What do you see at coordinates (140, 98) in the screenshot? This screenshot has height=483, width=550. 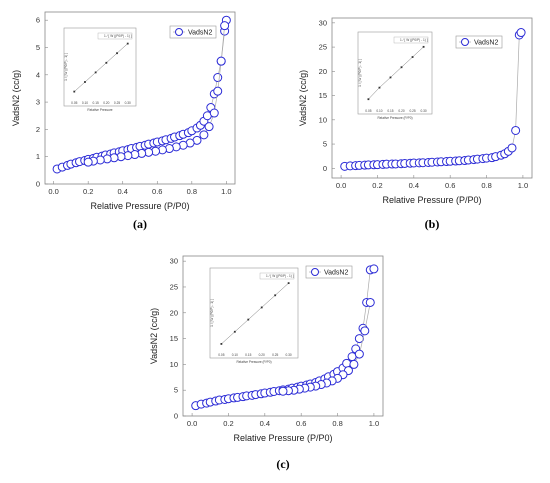 I see `plot-frame` at bounding box center [140, 98].